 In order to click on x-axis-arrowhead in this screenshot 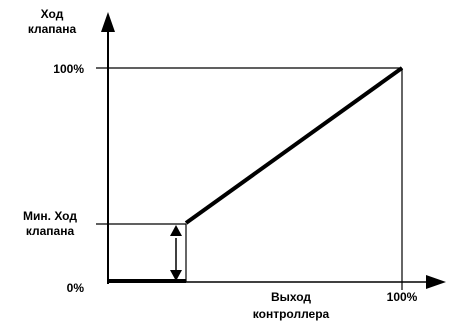, I will do `click(436, 282)`.